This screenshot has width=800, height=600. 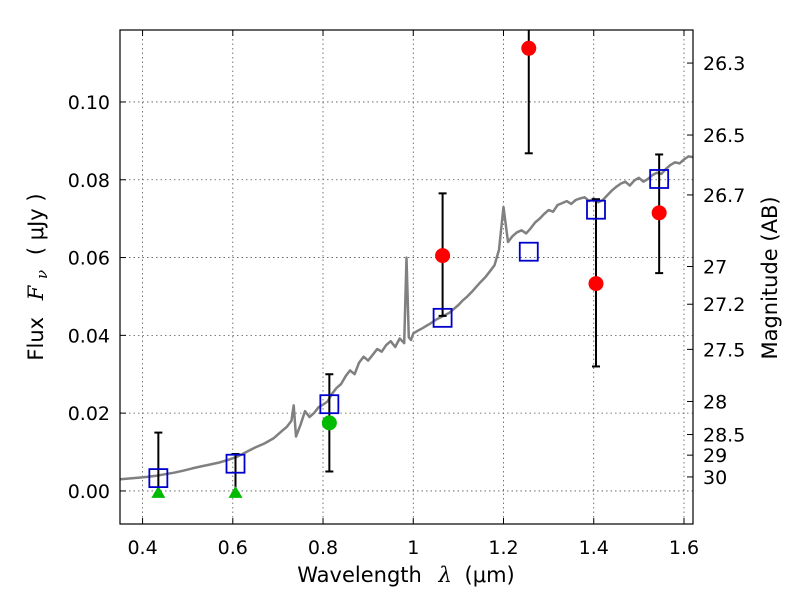 What do you see at coordinates (503, 548) in the screenshot?
I see `x-tick-label: 1.2` at bounding box center [503, 548].